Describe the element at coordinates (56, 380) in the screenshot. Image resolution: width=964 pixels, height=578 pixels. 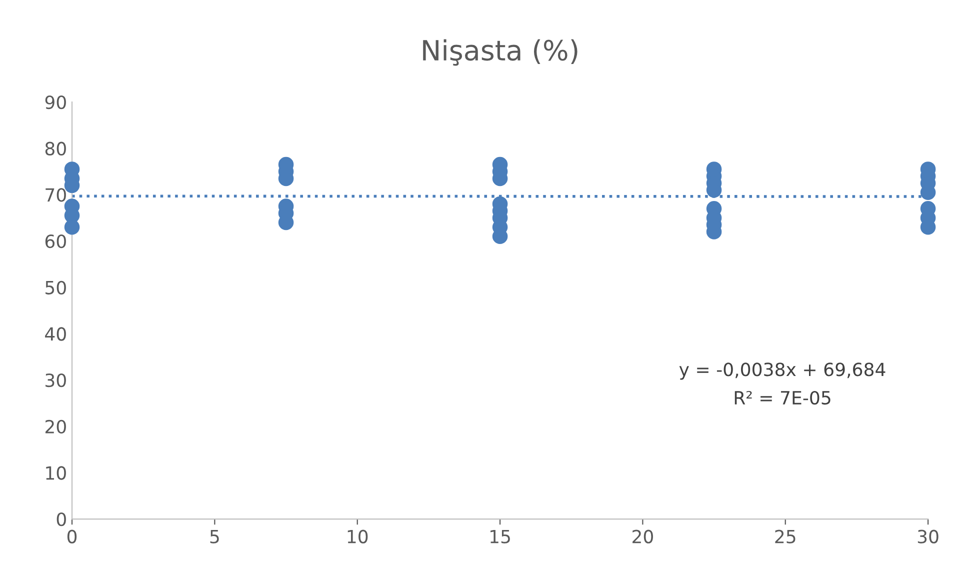
I see `y-tick-label: 30` at that location.